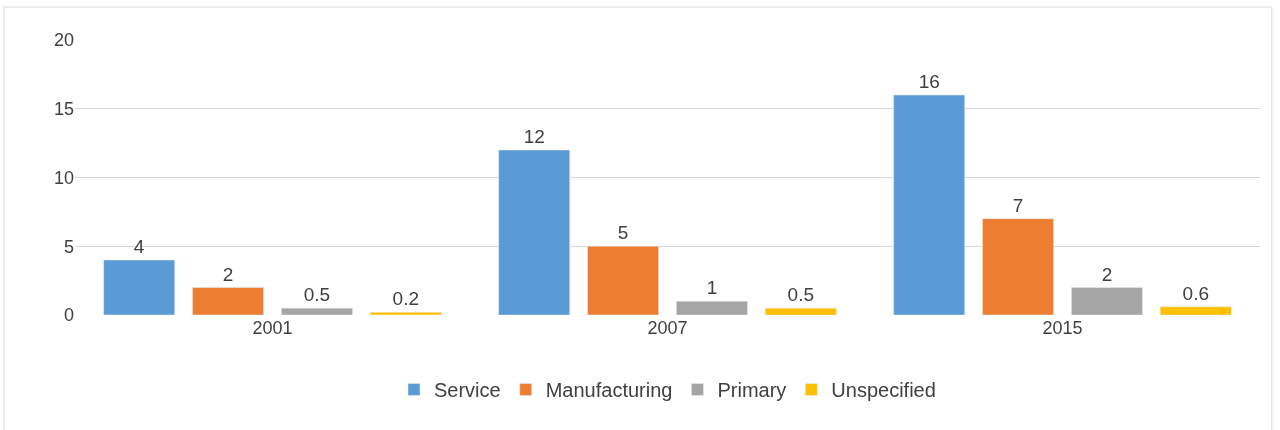 This screenshot has width=1280, height=430. I want to click on data-label: 1, so click(712, 288).